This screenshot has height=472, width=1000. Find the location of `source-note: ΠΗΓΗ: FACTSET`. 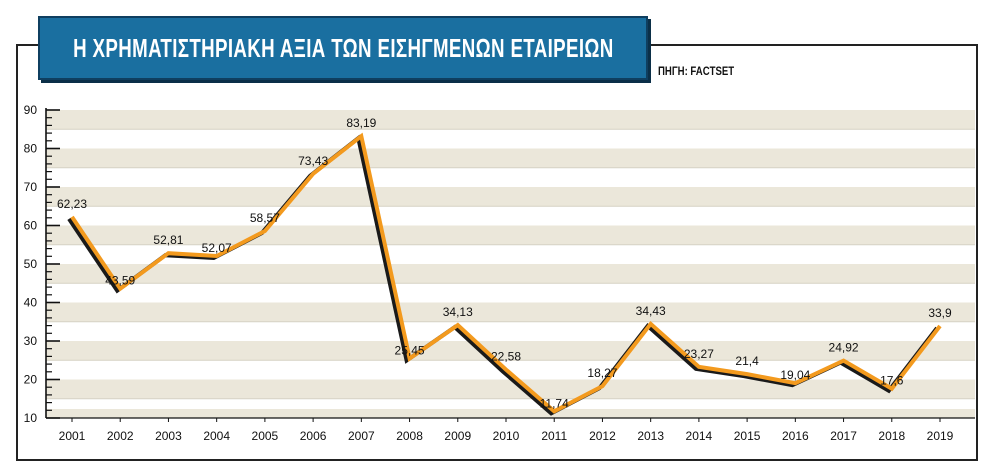

source-note: ΠΗΓΗ: FACTSET is located at coordinates (696, 71).